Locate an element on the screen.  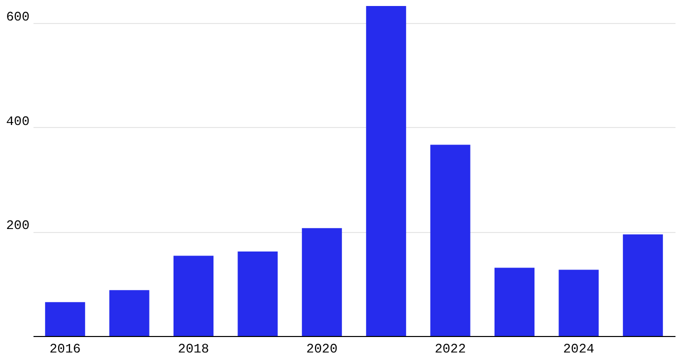
y-tick-label: 200 is located at coordinates (18, 226).